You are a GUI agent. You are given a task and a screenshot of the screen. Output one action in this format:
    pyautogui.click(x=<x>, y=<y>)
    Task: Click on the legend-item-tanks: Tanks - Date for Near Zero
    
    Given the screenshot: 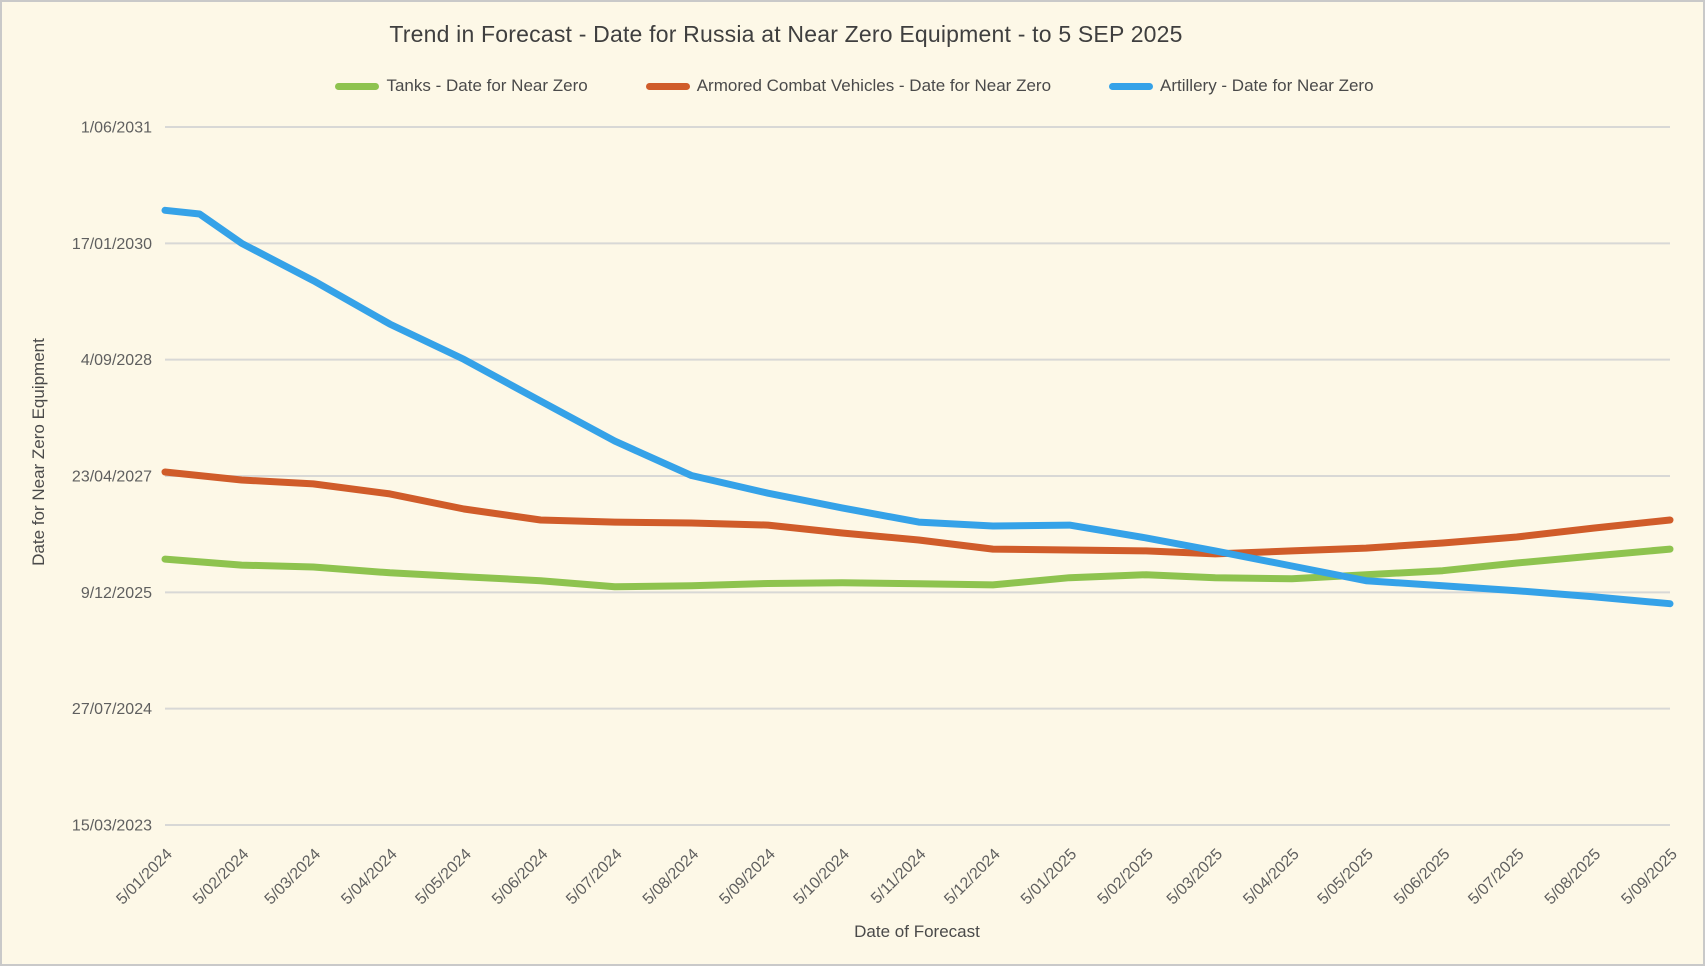 What is the action you would take?
    pyautogui.click(x=461, y=86)
    